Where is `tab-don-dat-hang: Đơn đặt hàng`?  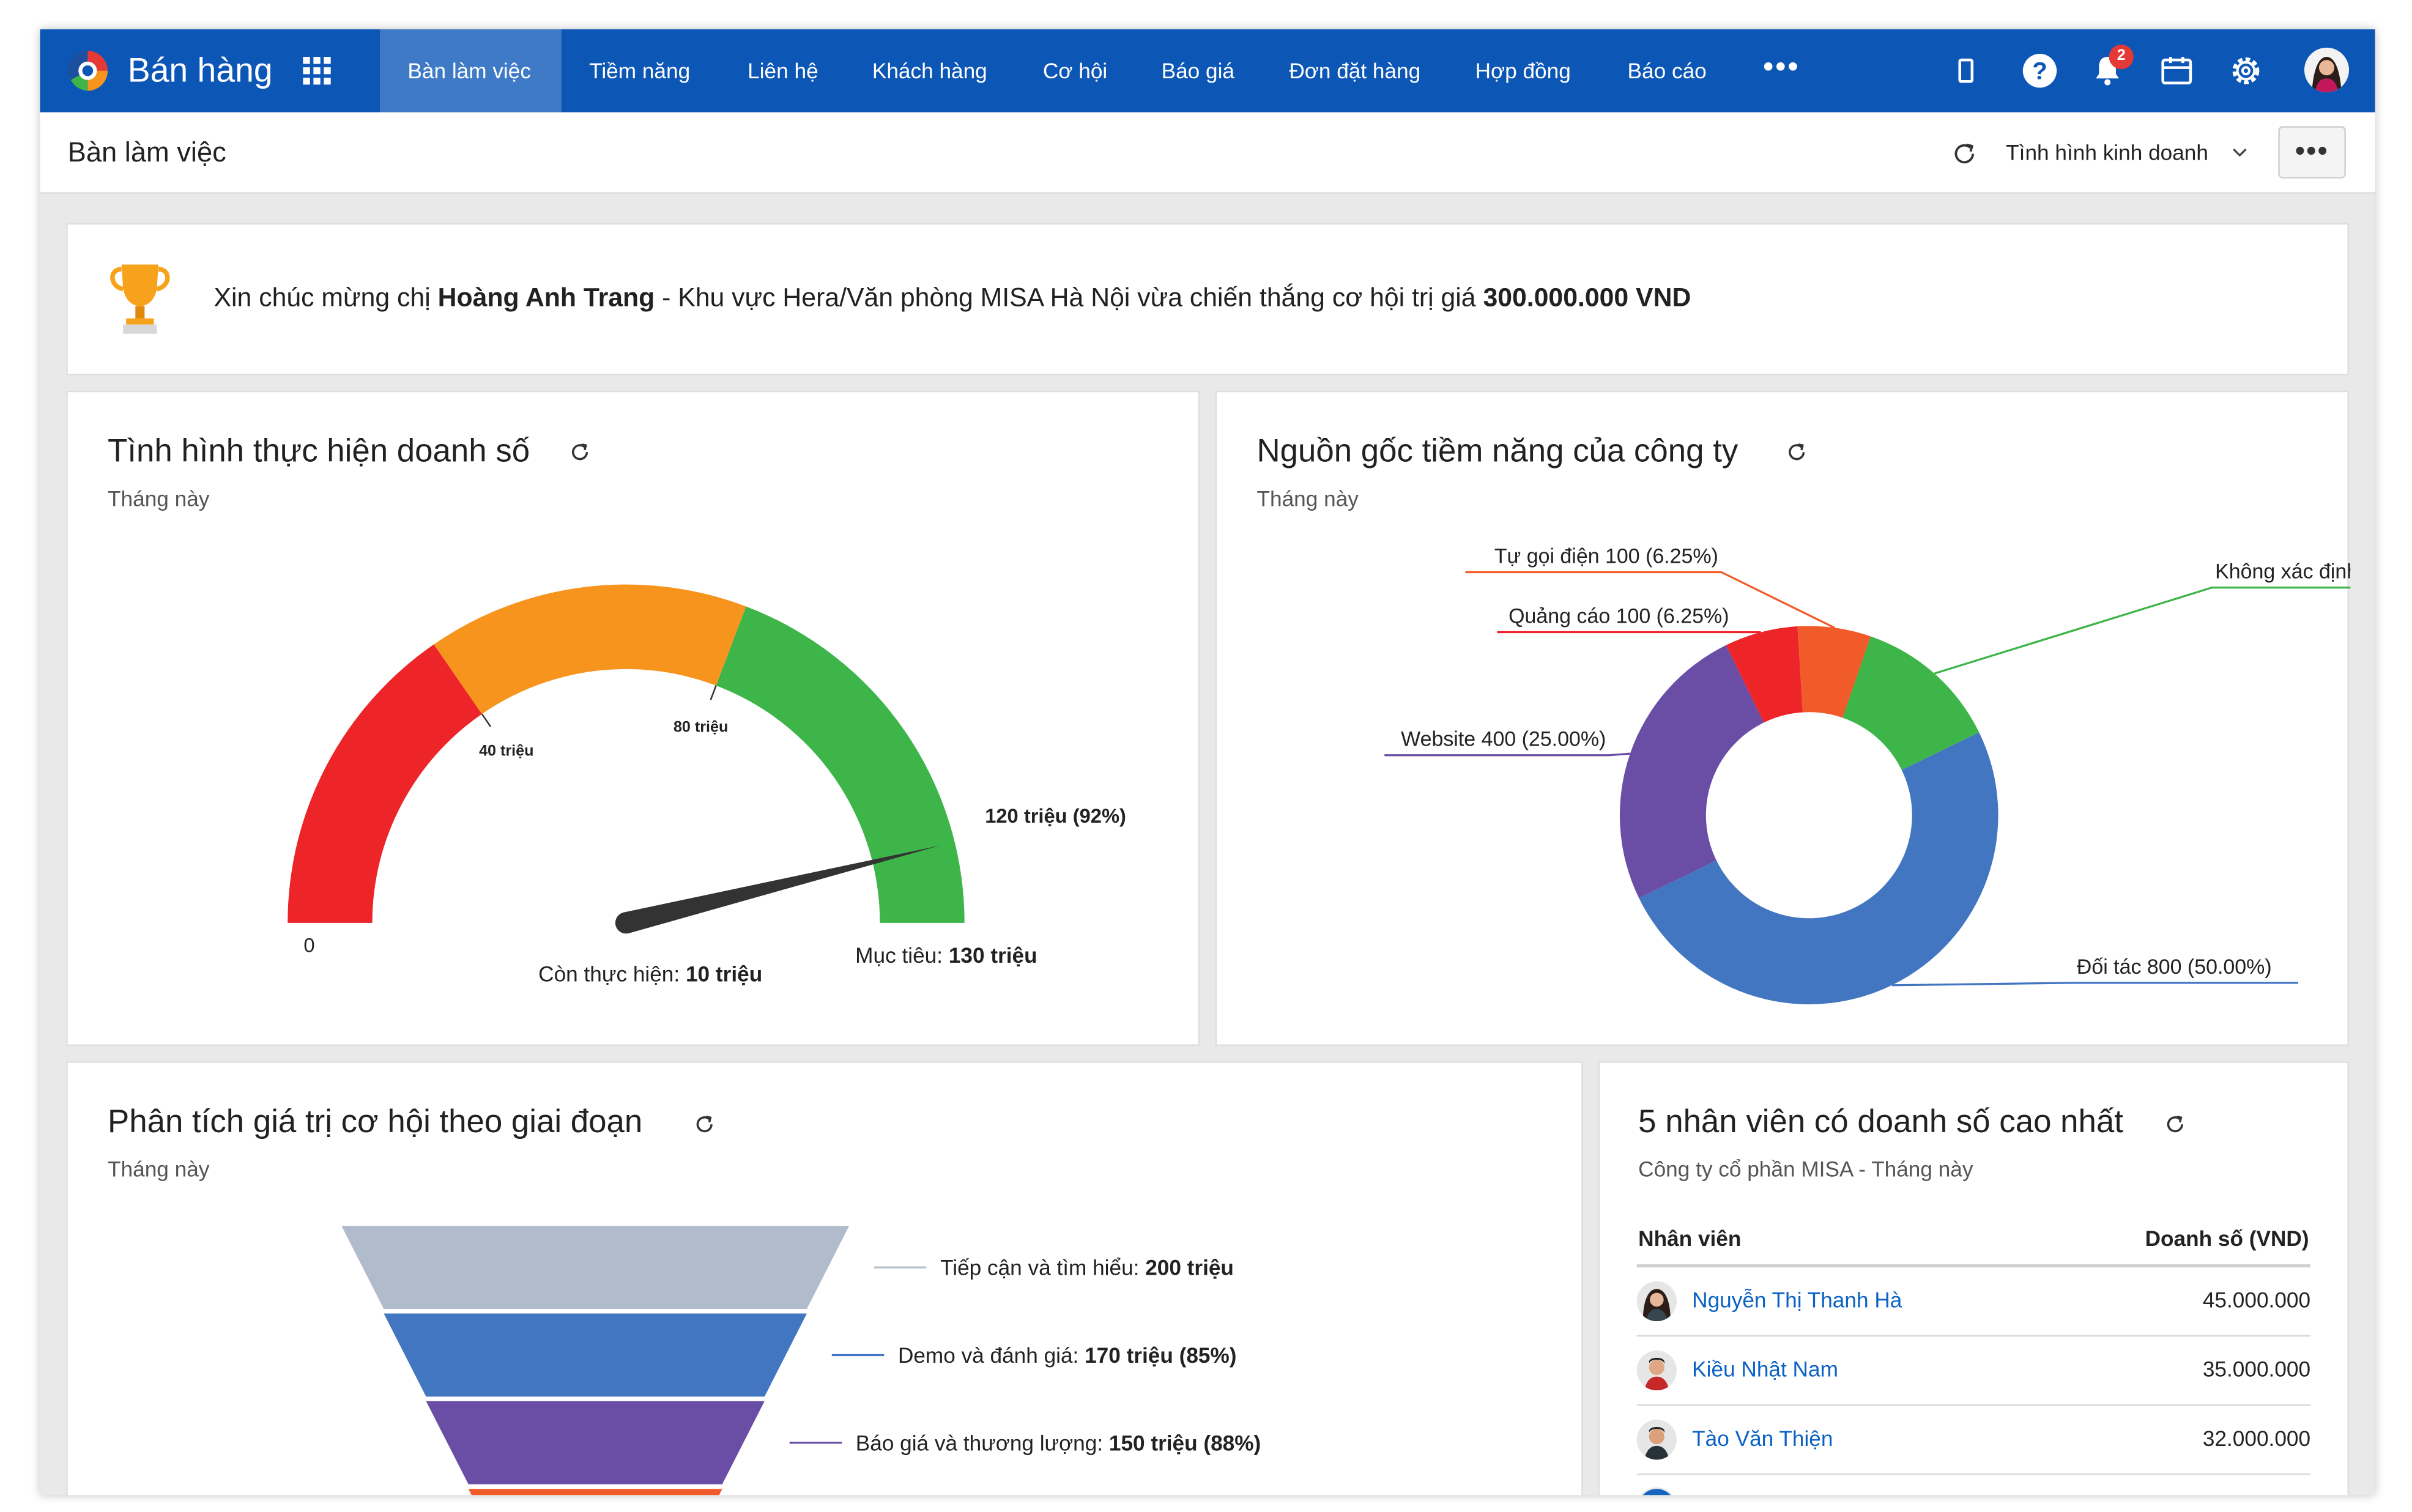
tab-don-dat-hang: Đơn đặt hàng is located at coordinates (1354, 71).